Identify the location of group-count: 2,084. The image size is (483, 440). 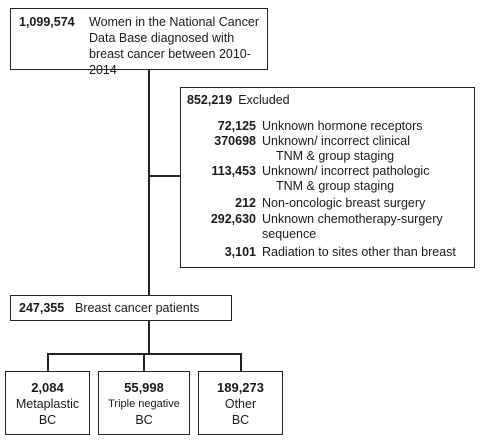
(47, 387).